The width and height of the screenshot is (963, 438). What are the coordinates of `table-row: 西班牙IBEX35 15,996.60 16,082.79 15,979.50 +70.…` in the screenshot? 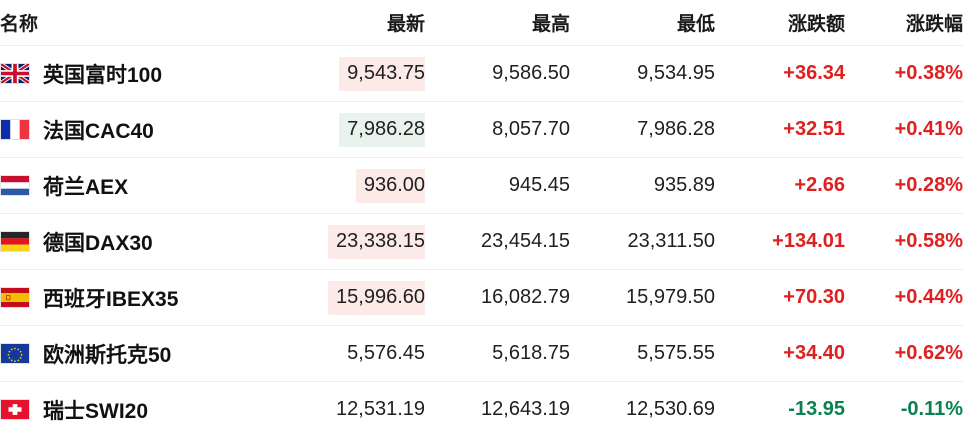 It's located at (481, 297).